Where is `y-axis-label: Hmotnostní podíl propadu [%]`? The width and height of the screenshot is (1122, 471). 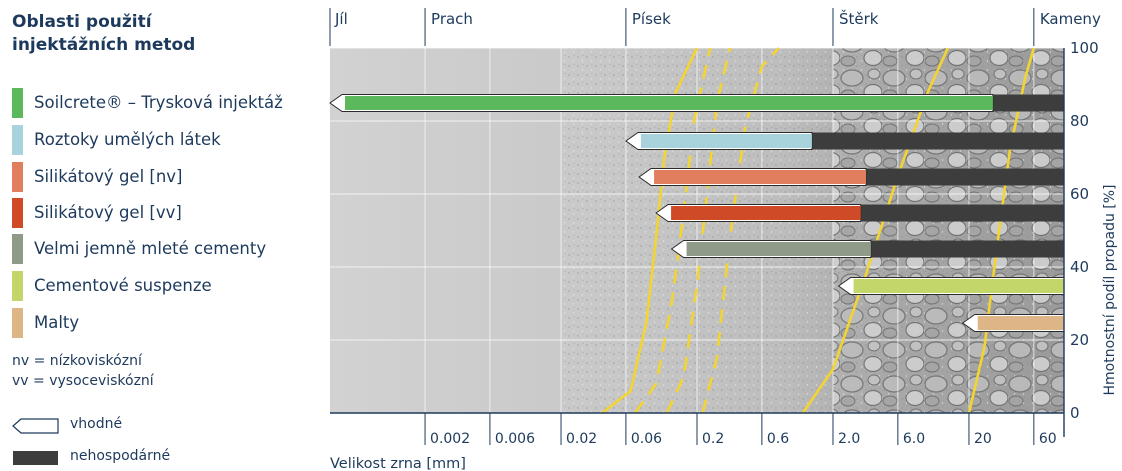 y-axis-label: Hmotnostní podíl propadu [%] is located at coordinates (1110, 289).